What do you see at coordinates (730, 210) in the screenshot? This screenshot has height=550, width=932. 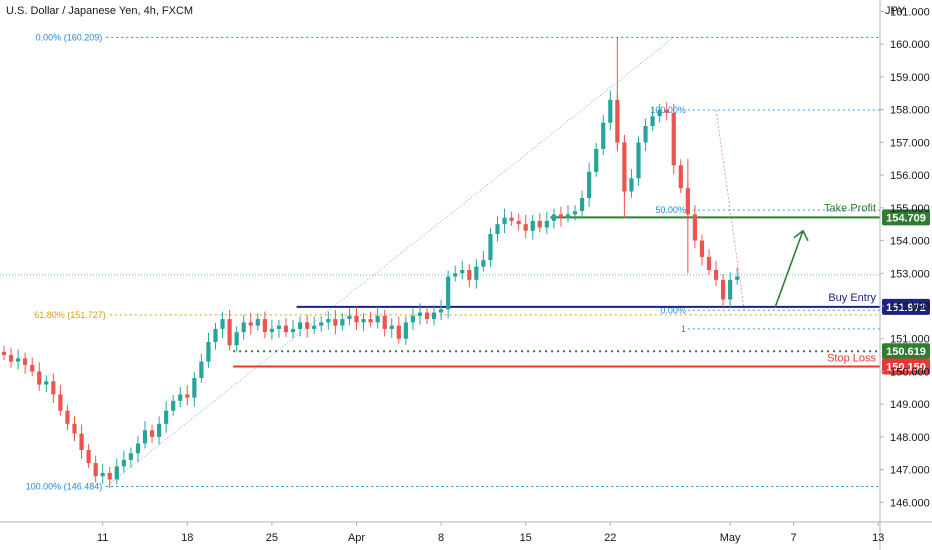 I see `fib-small-trend-line` at bounding box center [730, 210].